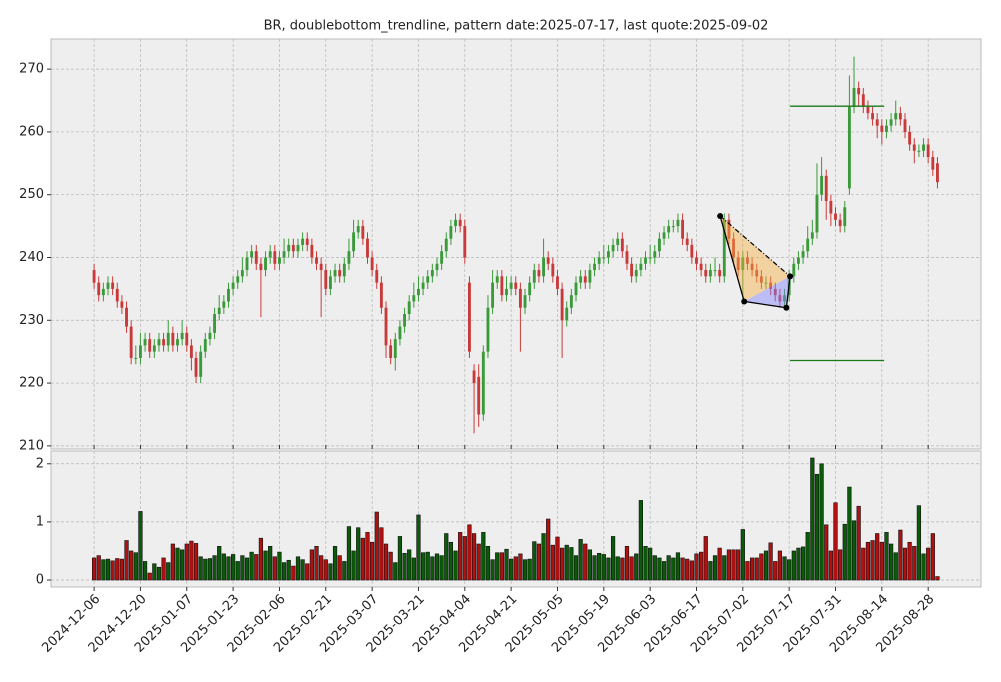 This screenshot has height=682, width=1001. What do you see at coordinates (31, 69) in the screenshot?
I see `y-tick-label: 270` at bounding box center [31, 69].